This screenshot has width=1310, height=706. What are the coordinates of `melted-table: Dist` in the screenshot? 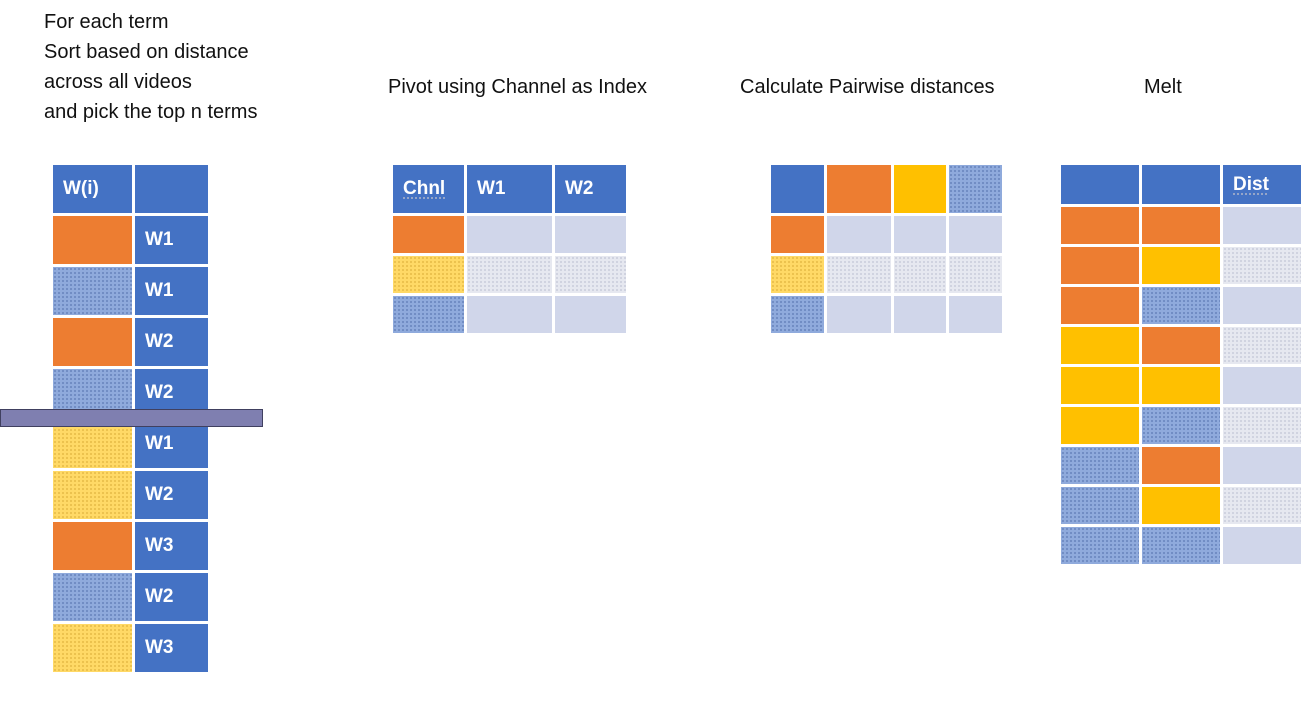 It's located at (1181, 364).